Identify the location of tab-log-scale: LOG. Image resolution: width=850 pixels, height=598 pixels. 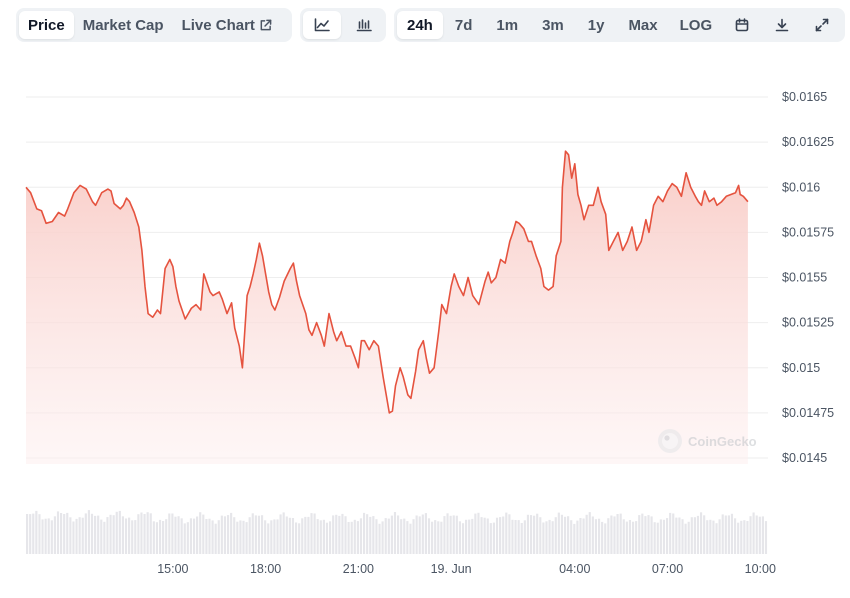
(696, 25).